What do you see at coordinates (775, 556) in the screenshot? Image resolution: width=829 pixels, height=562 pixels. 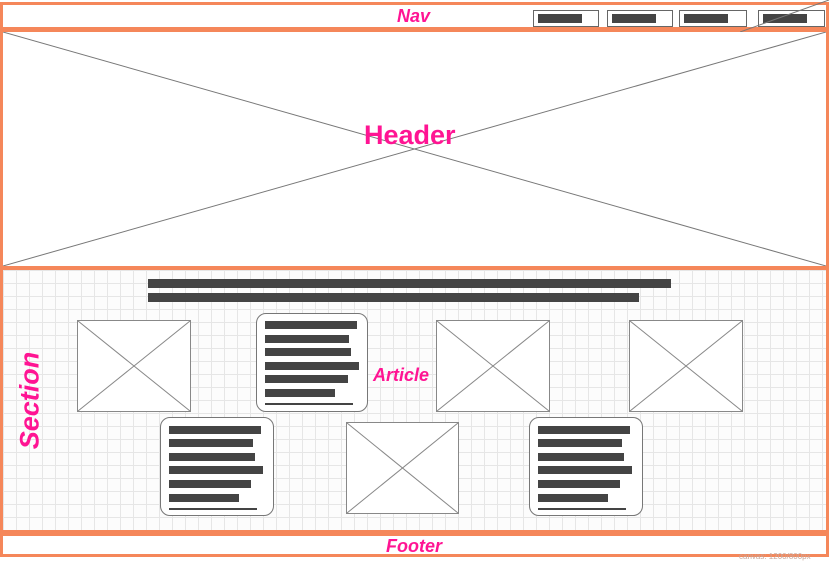 I see `canvas-size-note: canvas: 1200/800px` at bounding box center [775, 556].